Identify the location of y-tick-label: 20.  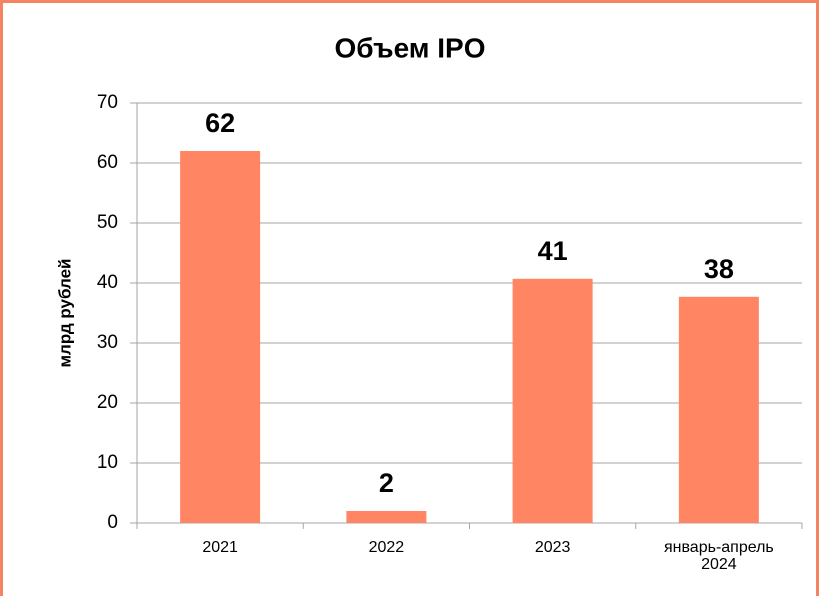
(107, 402).